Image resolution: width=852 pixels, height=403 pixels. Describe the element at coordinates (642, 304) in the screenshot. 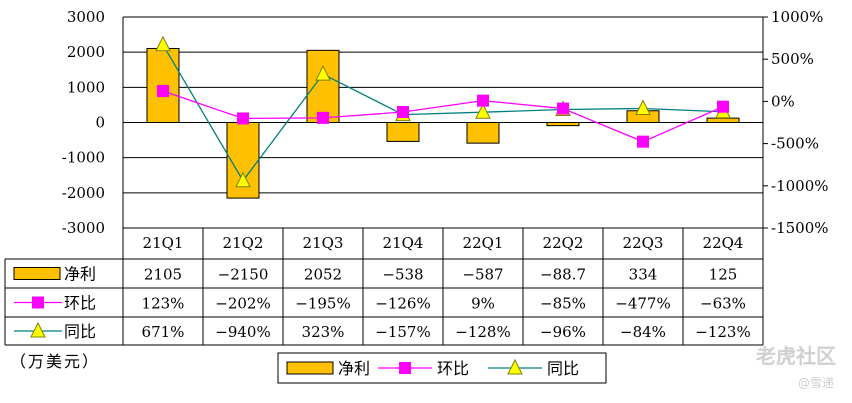

I see `table-cell: −477%` at that location.